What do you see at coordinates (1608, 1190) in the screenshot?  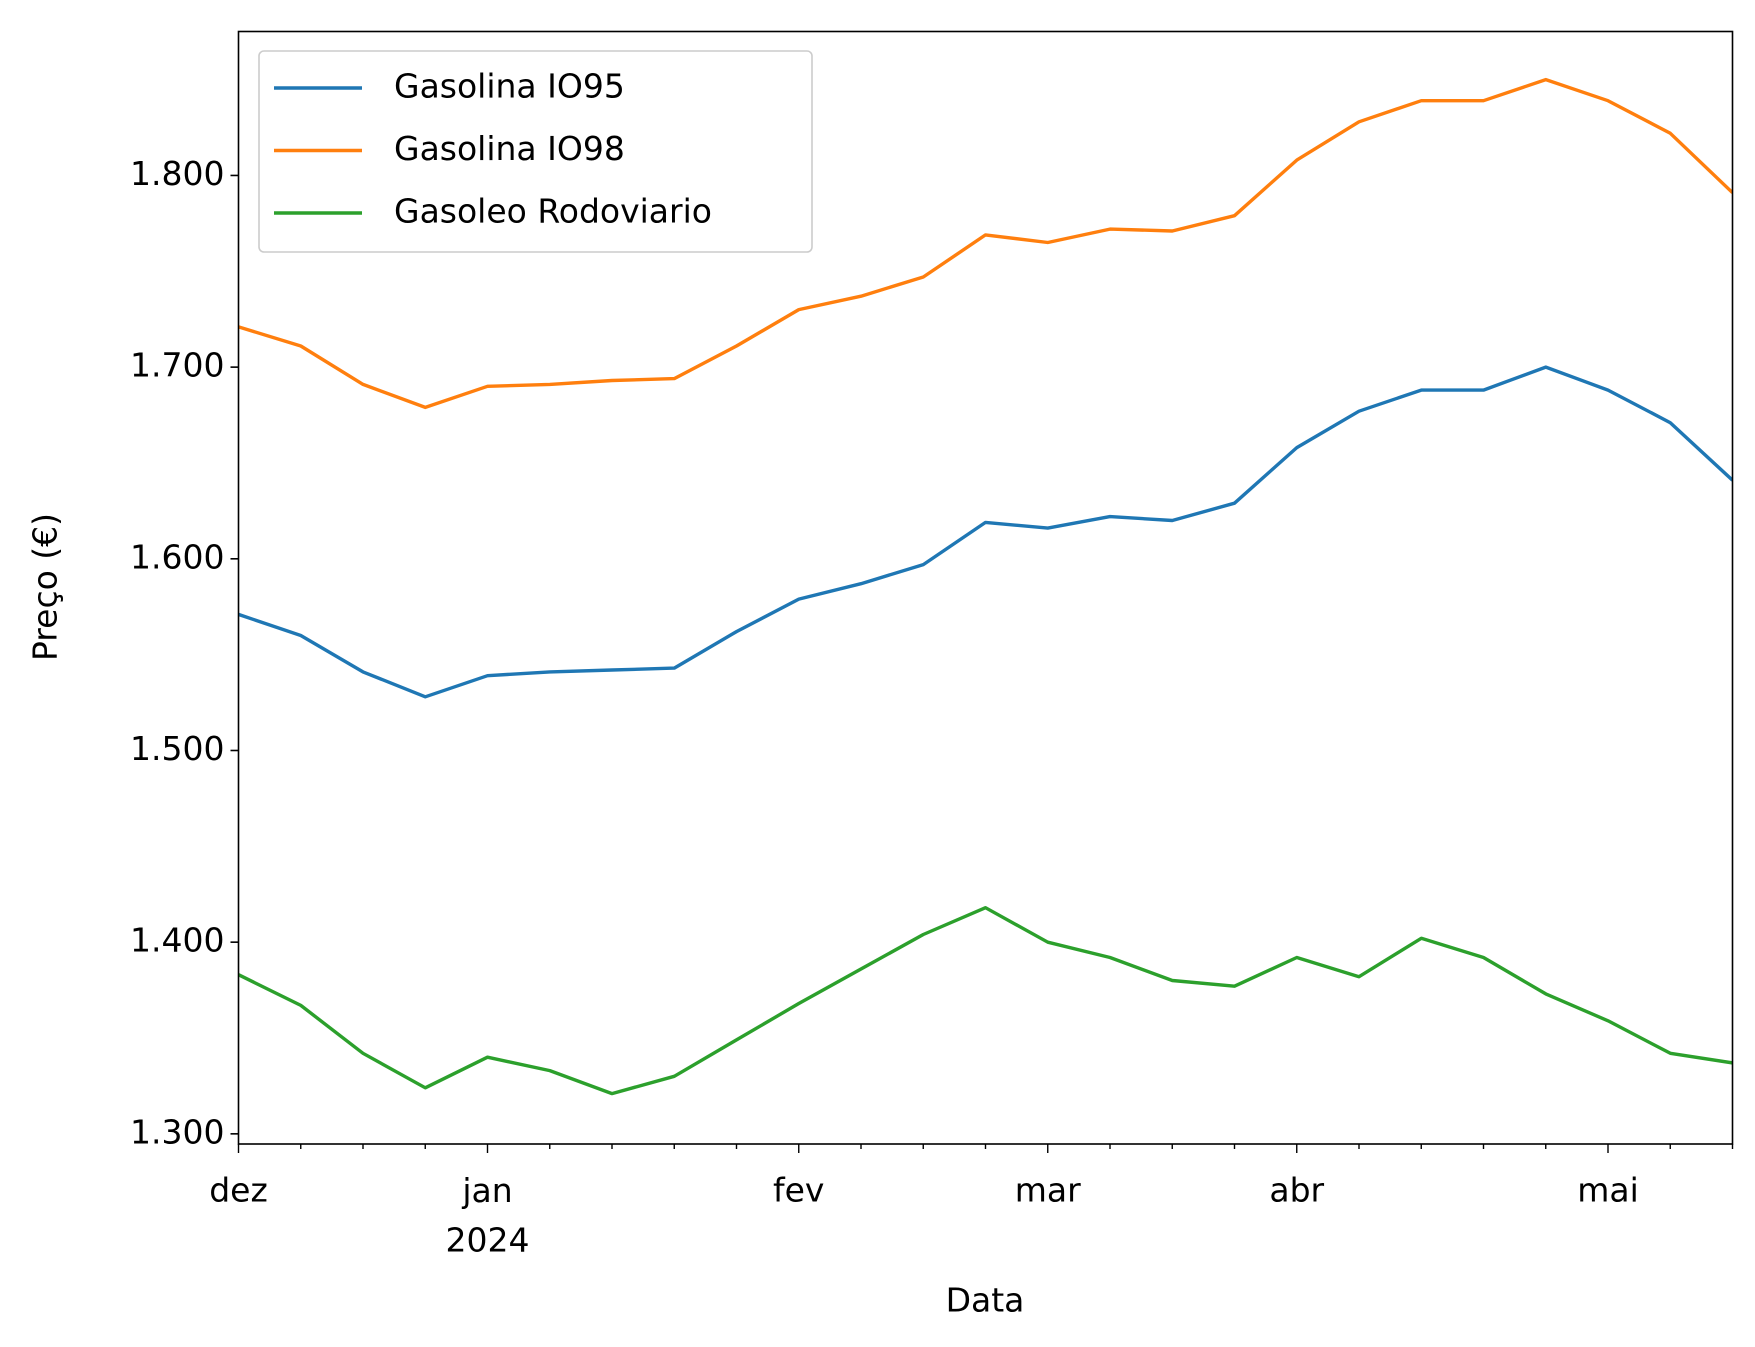 I see `x-tick-label: mai` at bounding box center [1608, 1190].